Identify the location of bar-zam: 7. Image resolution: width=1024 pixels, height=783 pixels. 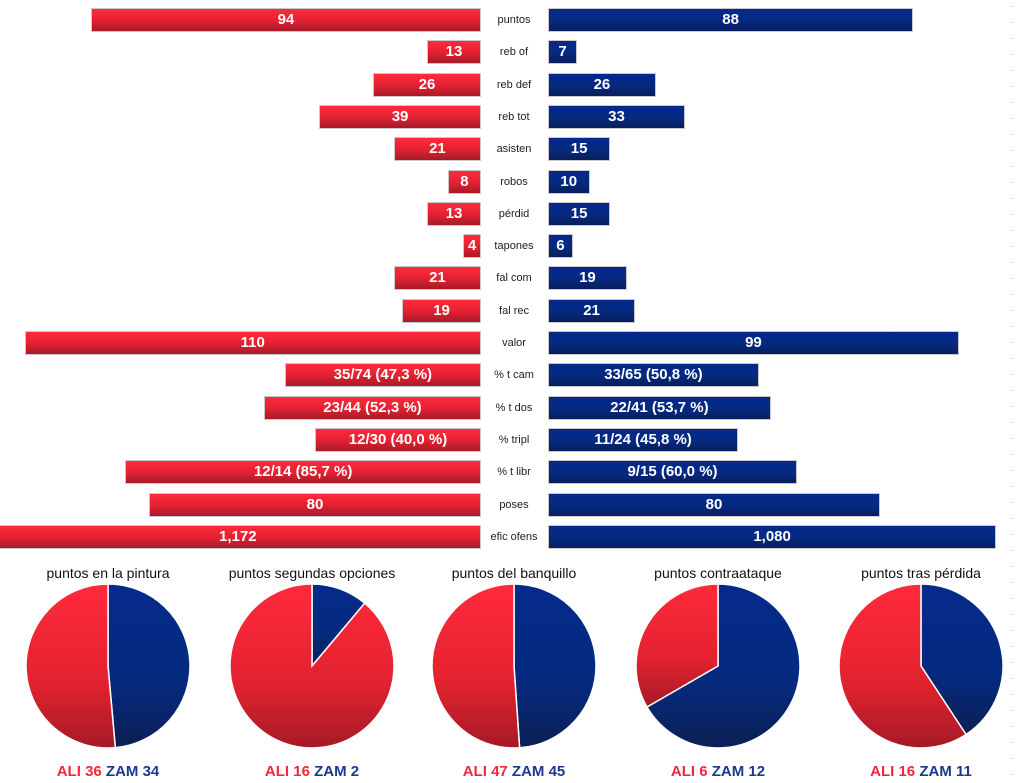
(563, 52).